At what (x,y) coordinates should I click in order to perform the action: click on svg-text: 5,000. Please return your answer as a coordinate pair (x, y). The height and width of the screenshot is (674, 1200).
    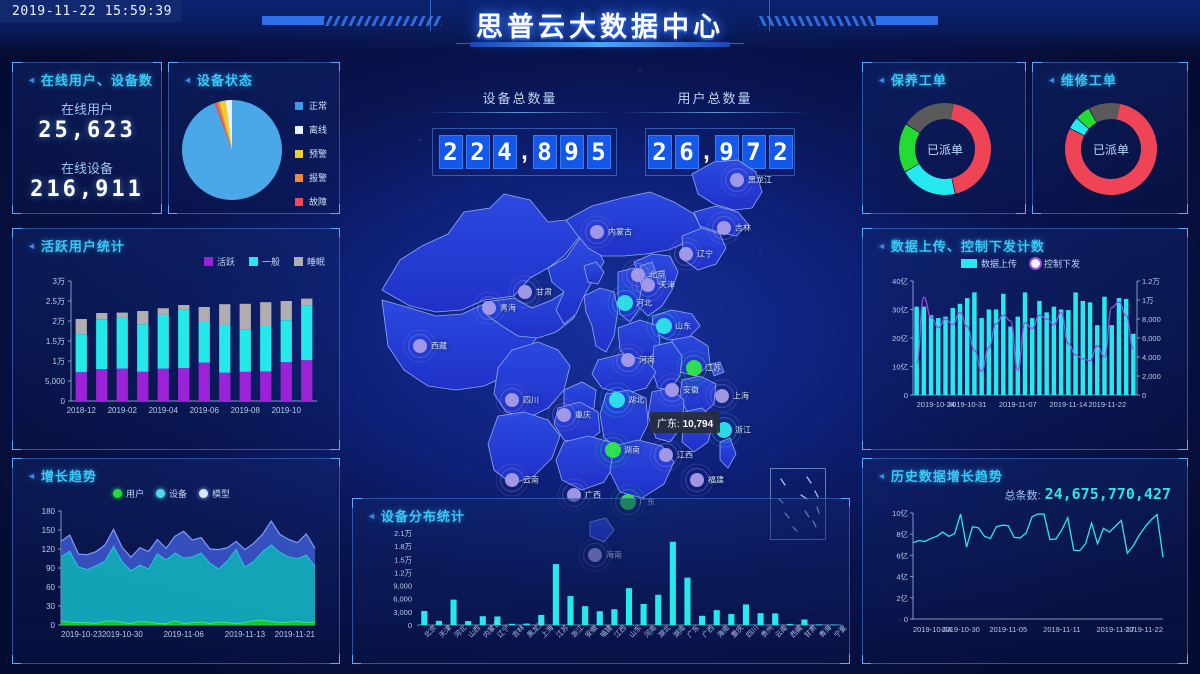
    Looking at the image, I should click on (55, 381).